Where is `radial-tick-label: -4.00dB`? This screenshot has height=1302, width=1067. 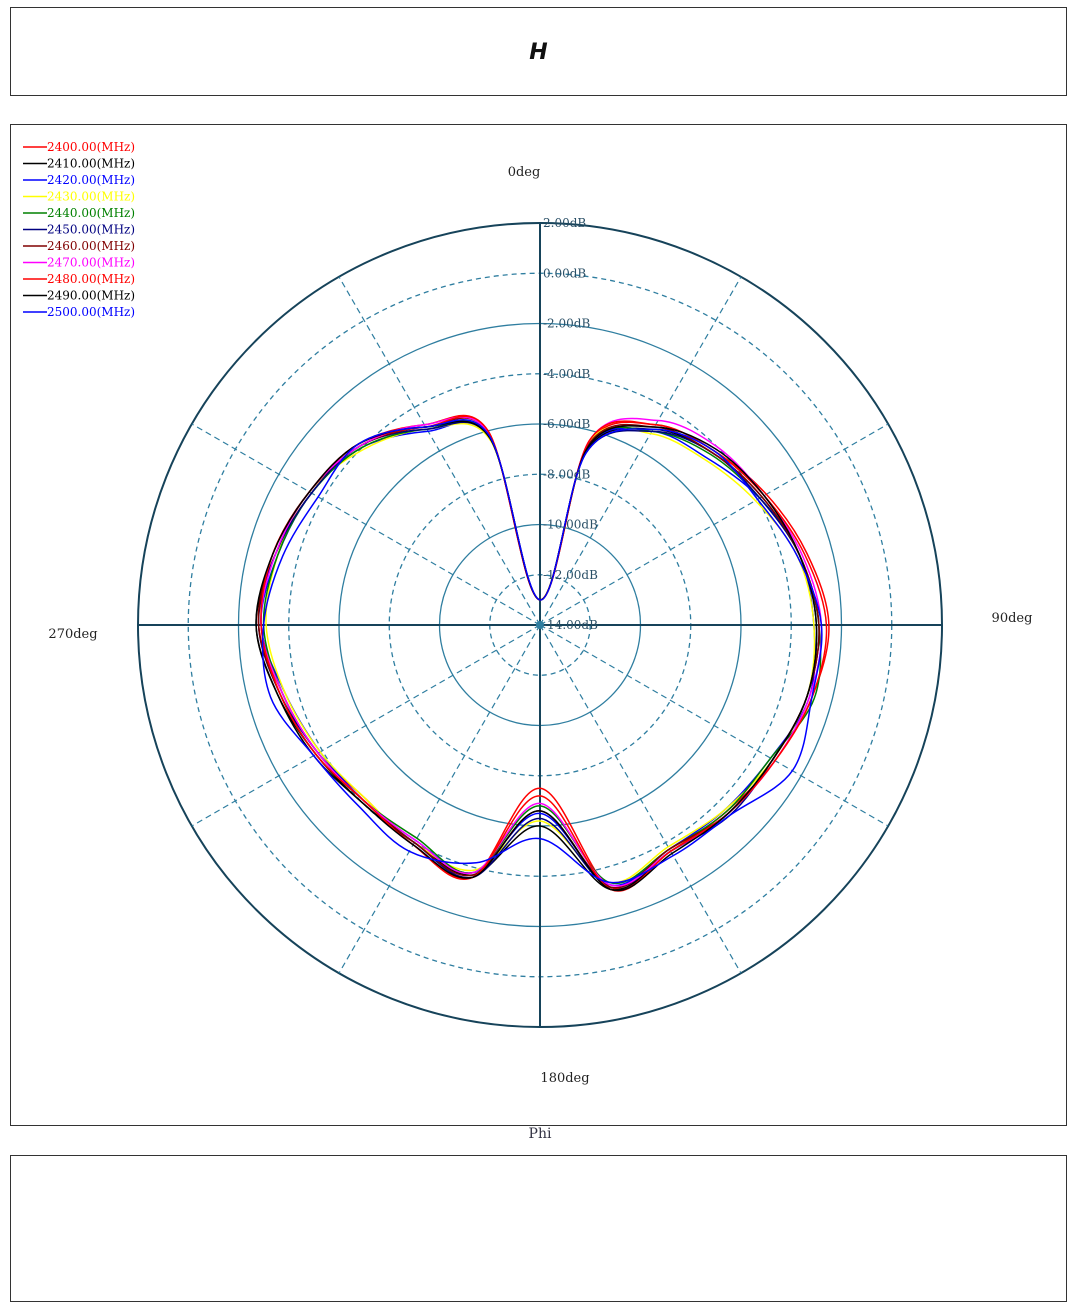 radial-tick-label: -4.00dB is located at coordinates (566, 374).